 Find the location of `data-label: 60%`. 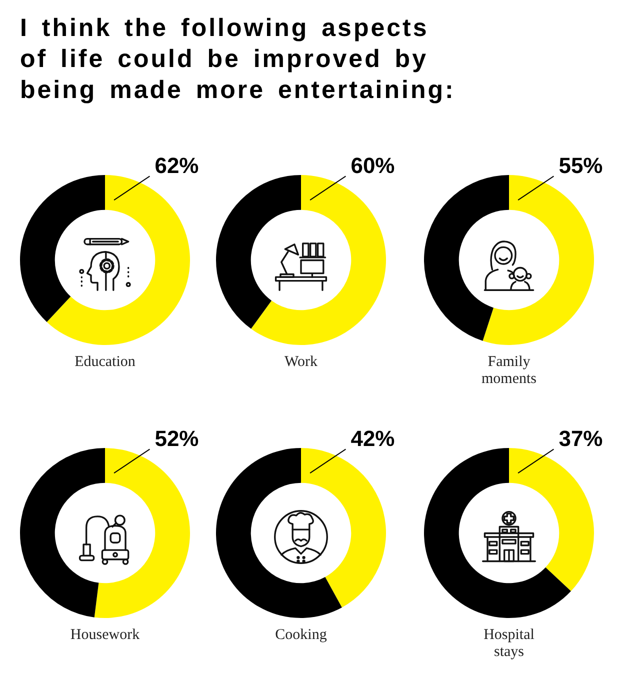

data-label: 60% is located at coordinates (372, 165).